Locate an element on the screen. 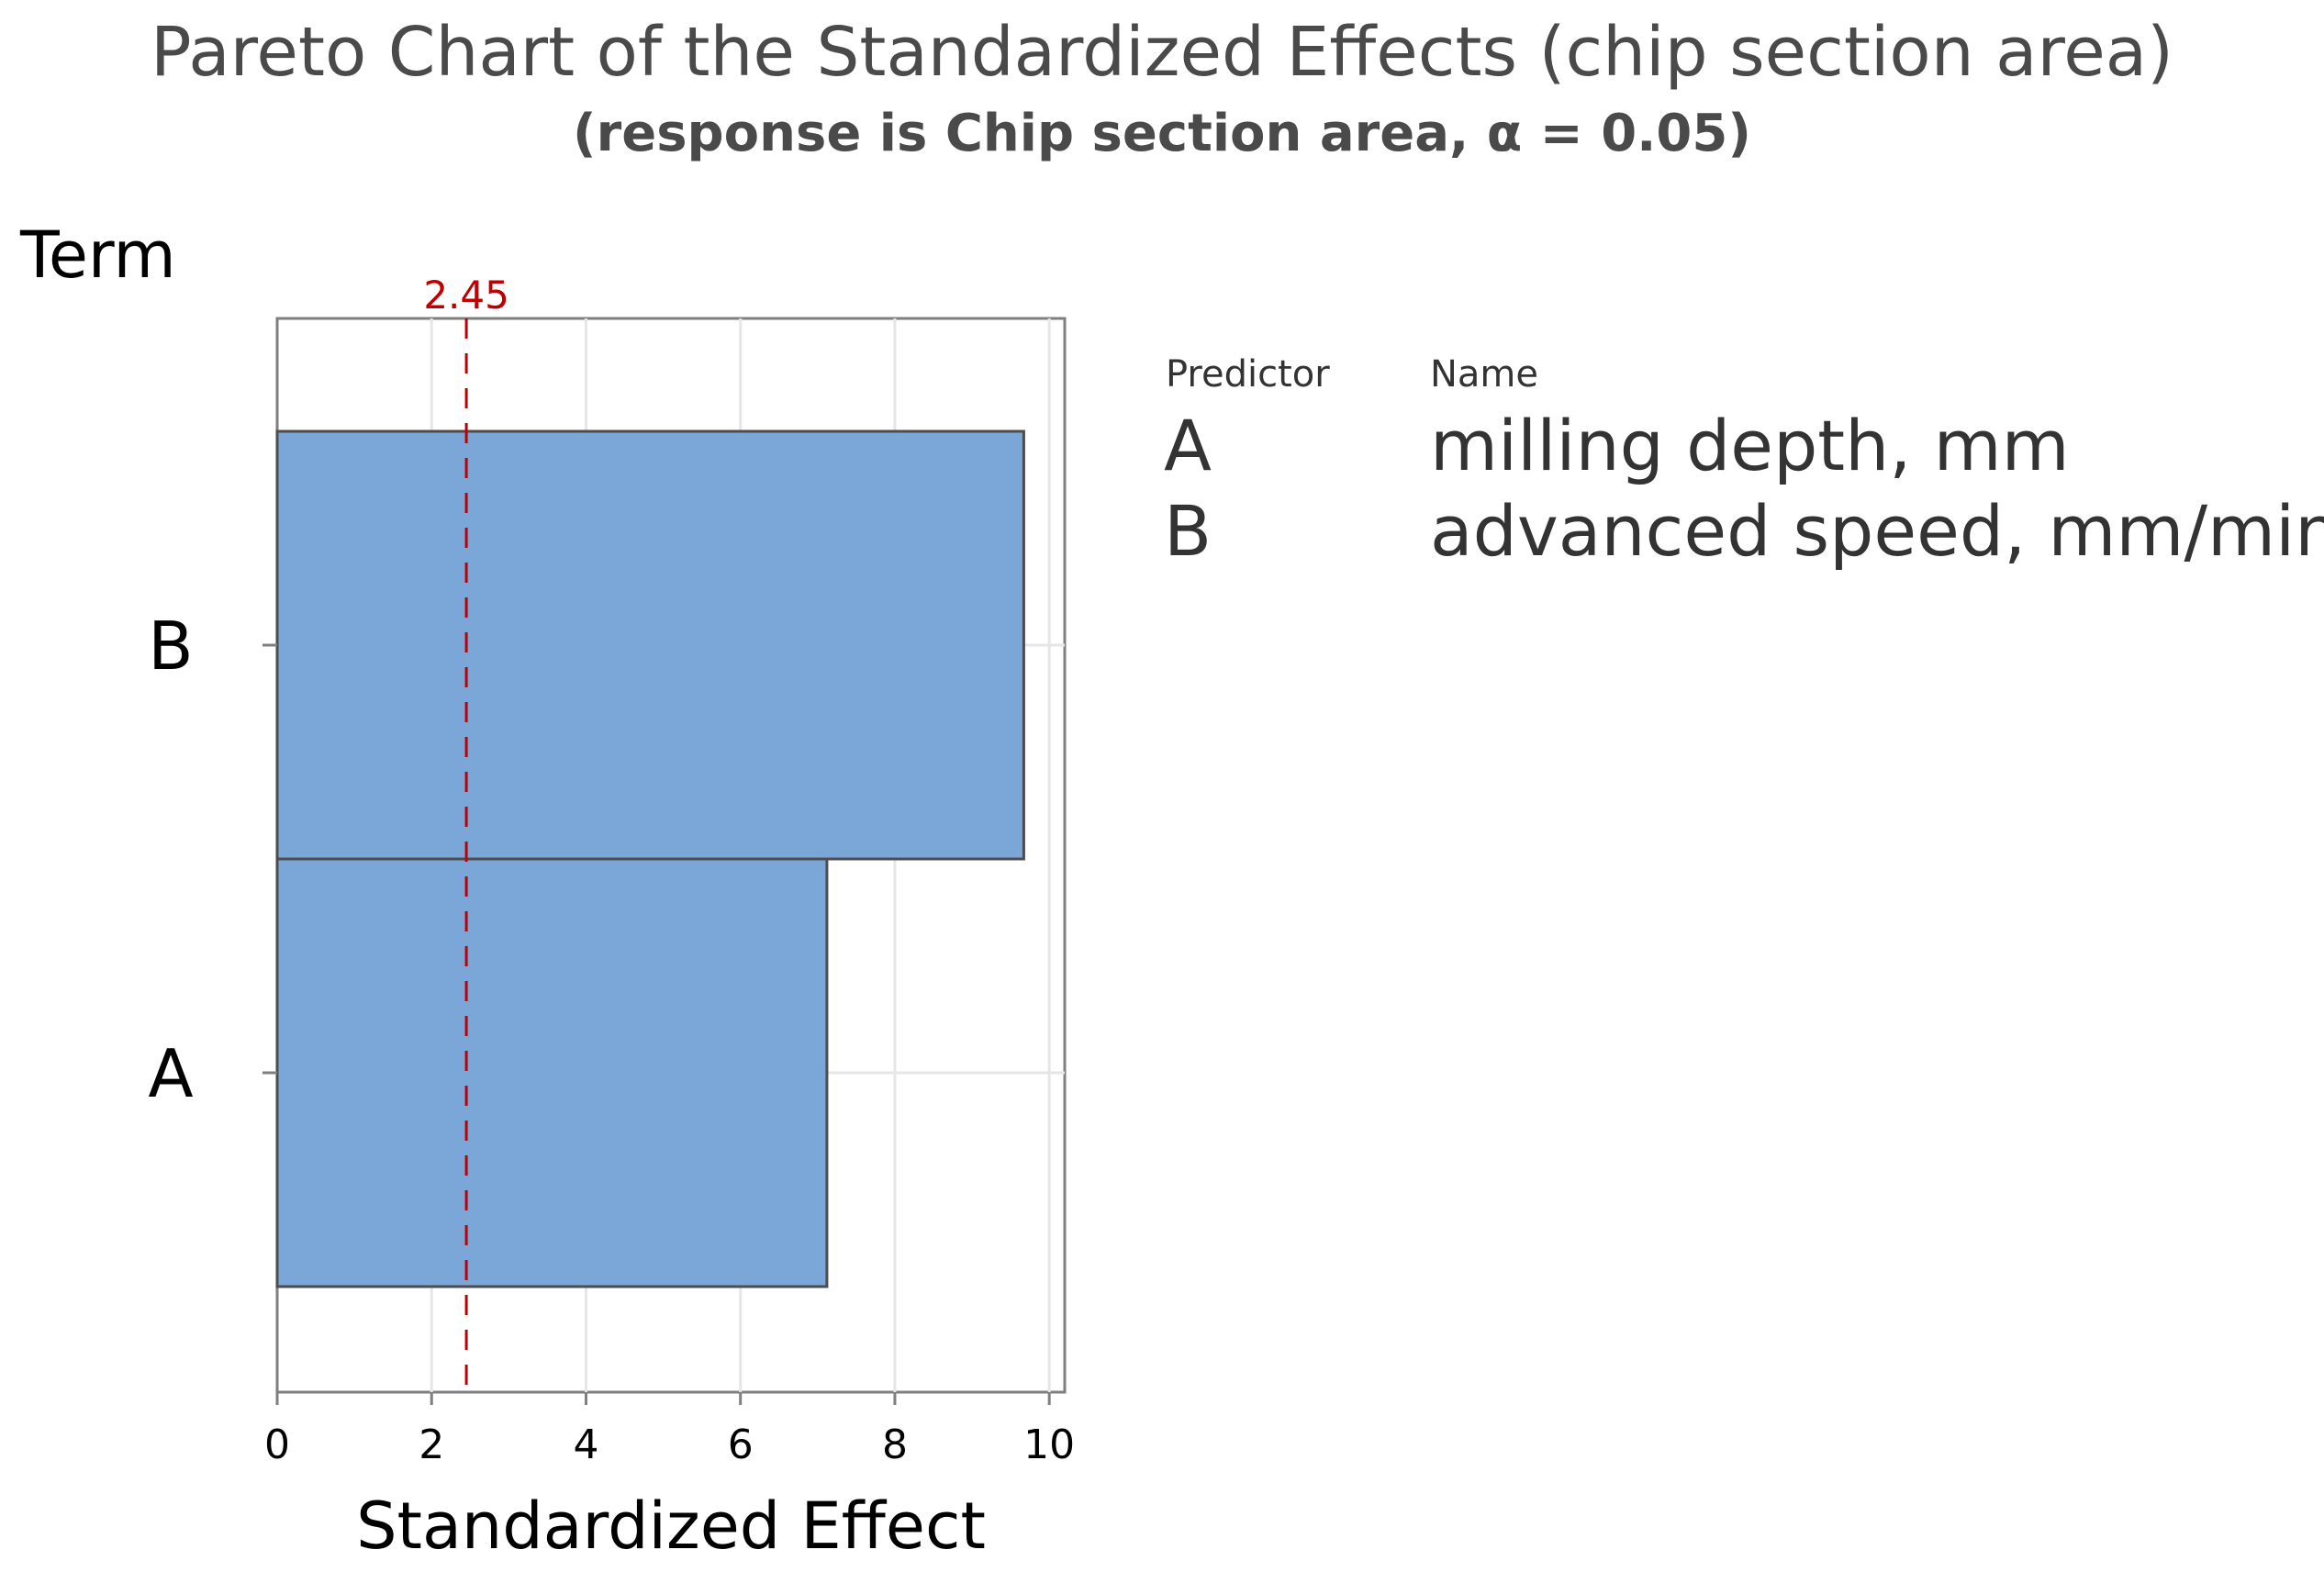 Image resolution: width=2324 pixels, height=1572 pixels. x-tick-label: 4 is located at coordinates (585, 1444).